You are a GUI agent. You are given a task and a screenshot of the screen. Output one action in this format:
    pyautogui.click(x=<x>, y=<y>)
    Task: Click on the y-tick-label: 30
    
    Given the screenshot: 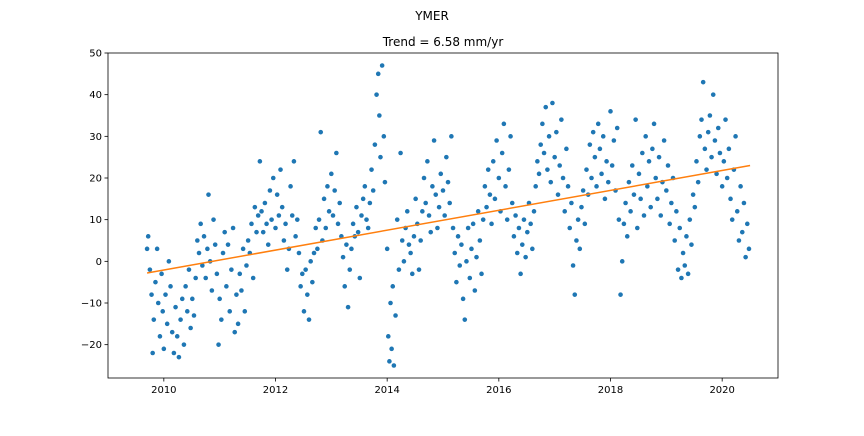 What is the action you would take?
    pyautogui.click(x=95, y=137)
    